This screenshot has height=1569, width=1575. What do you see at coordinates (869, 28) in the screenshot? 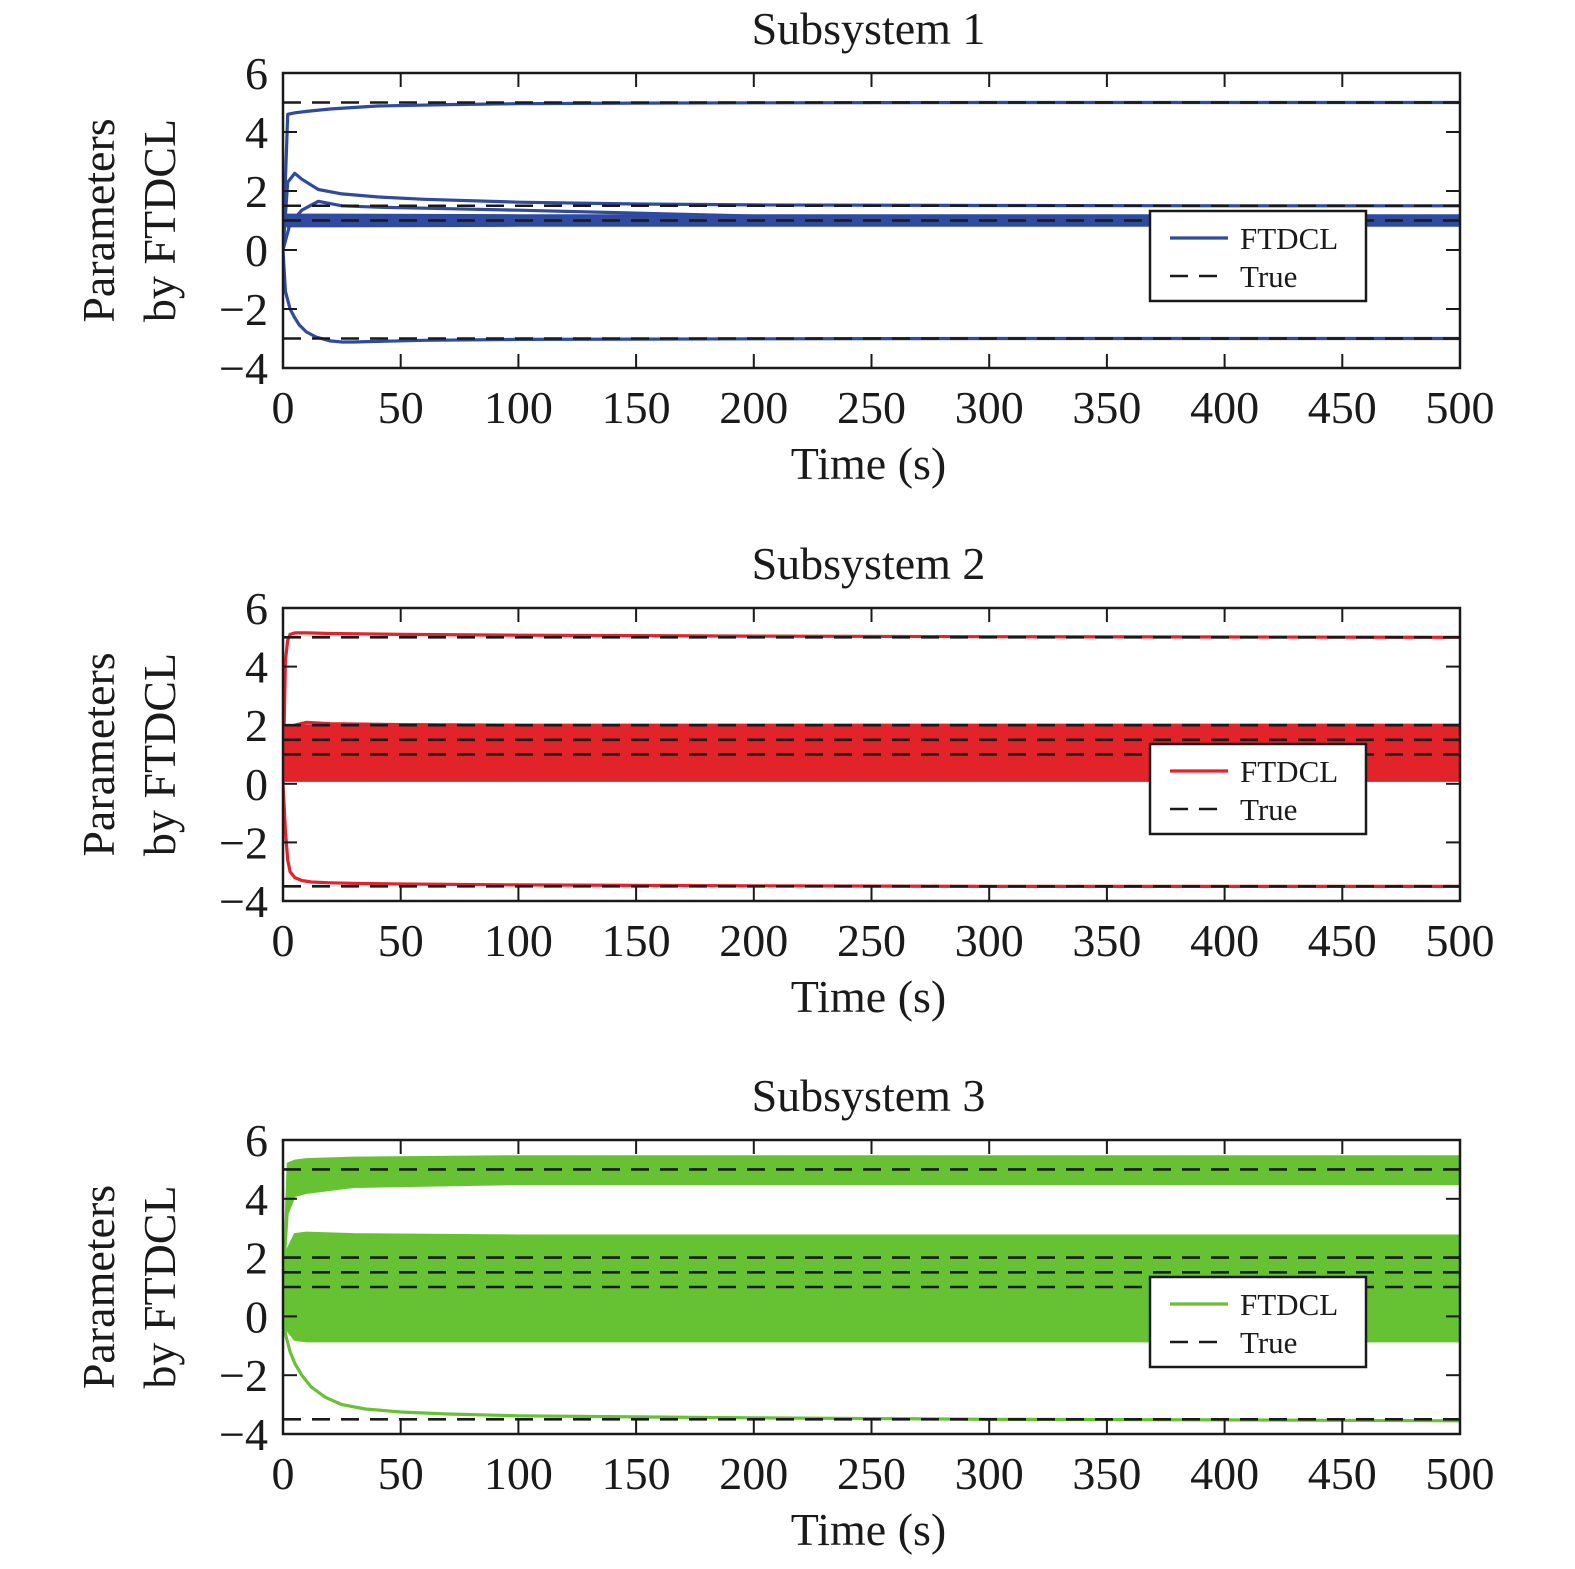
I see `chart-title: Subsystem 1` at bounding box center [869, 28].